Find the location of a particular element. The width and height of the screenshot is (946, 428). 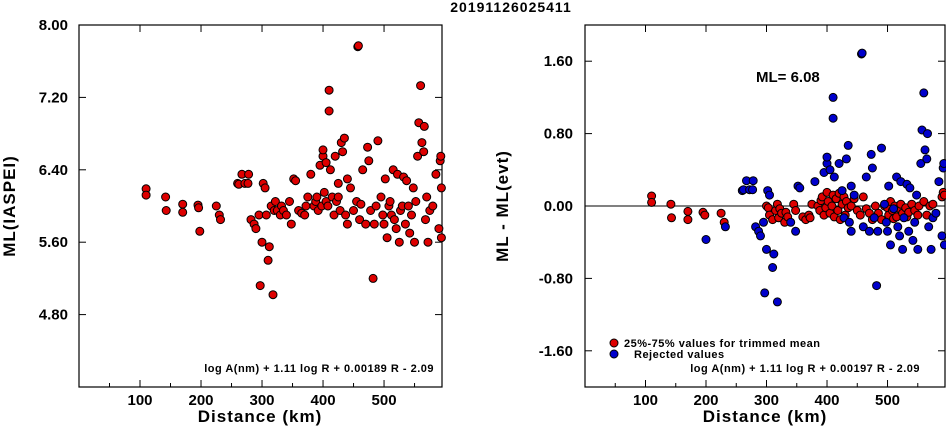

right-x-tick-label: 200 is located at coordinates (705, 400).